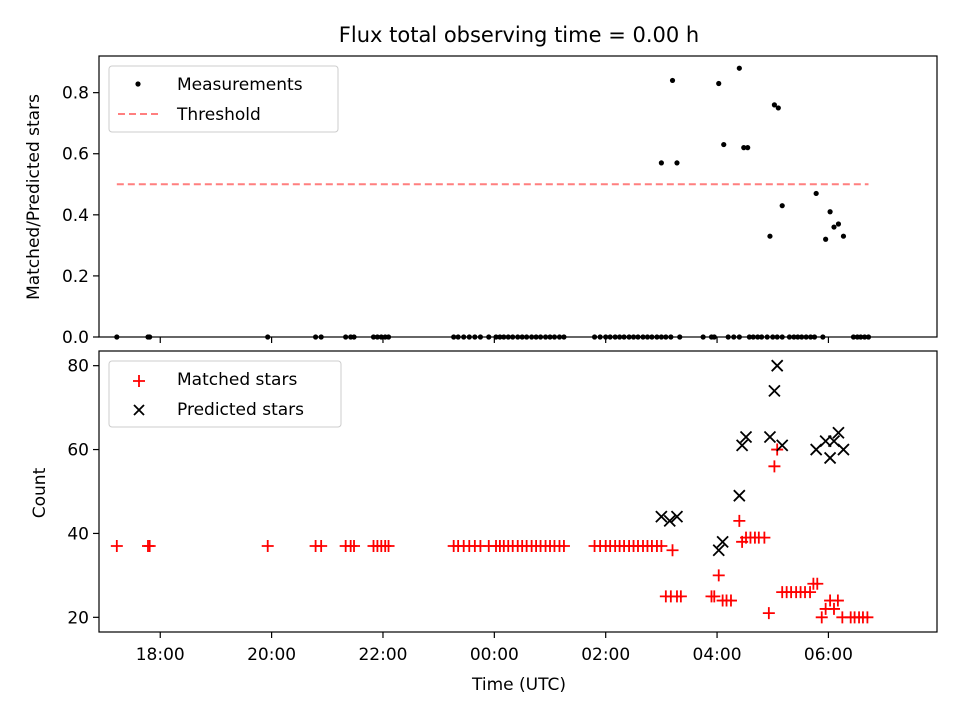 This screenshot has height=720, width=960. What do you see at coordinates (382, 655) in the screenshot?
I see `x-tick-label: 22:00` at bounding box center [382, 655].